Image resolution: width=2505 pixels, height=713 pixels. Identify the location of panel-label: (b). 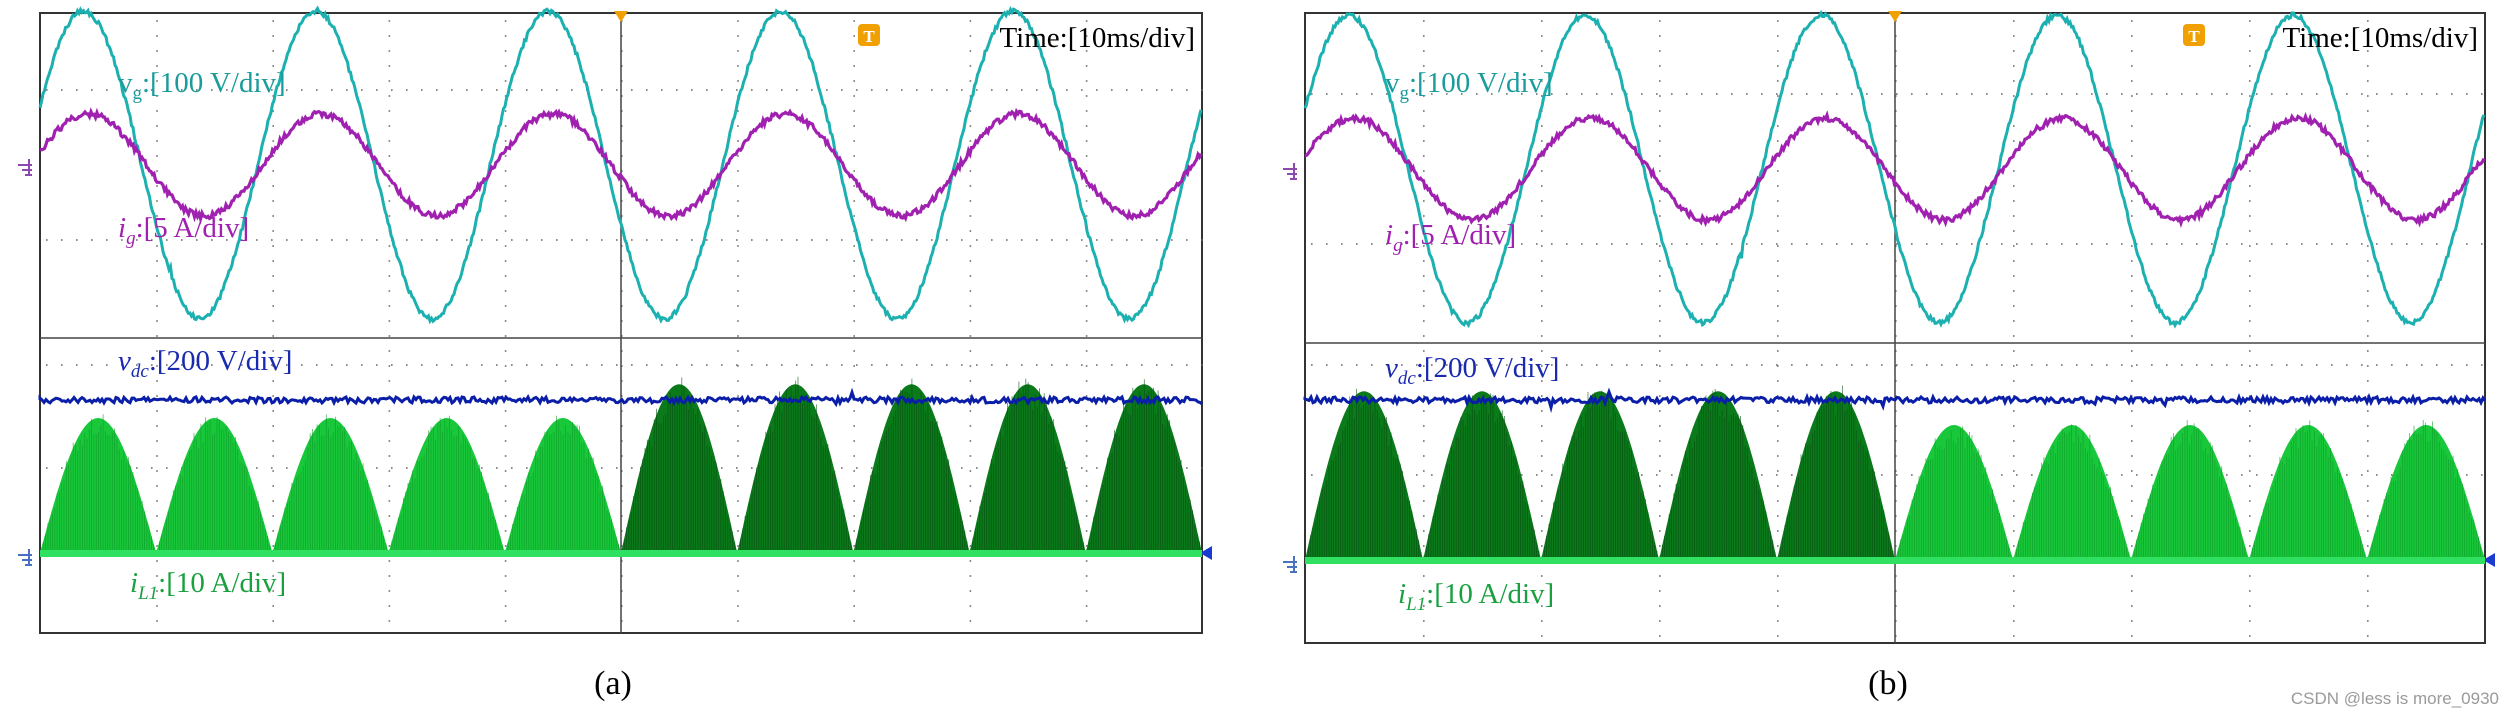
(1888, 683).